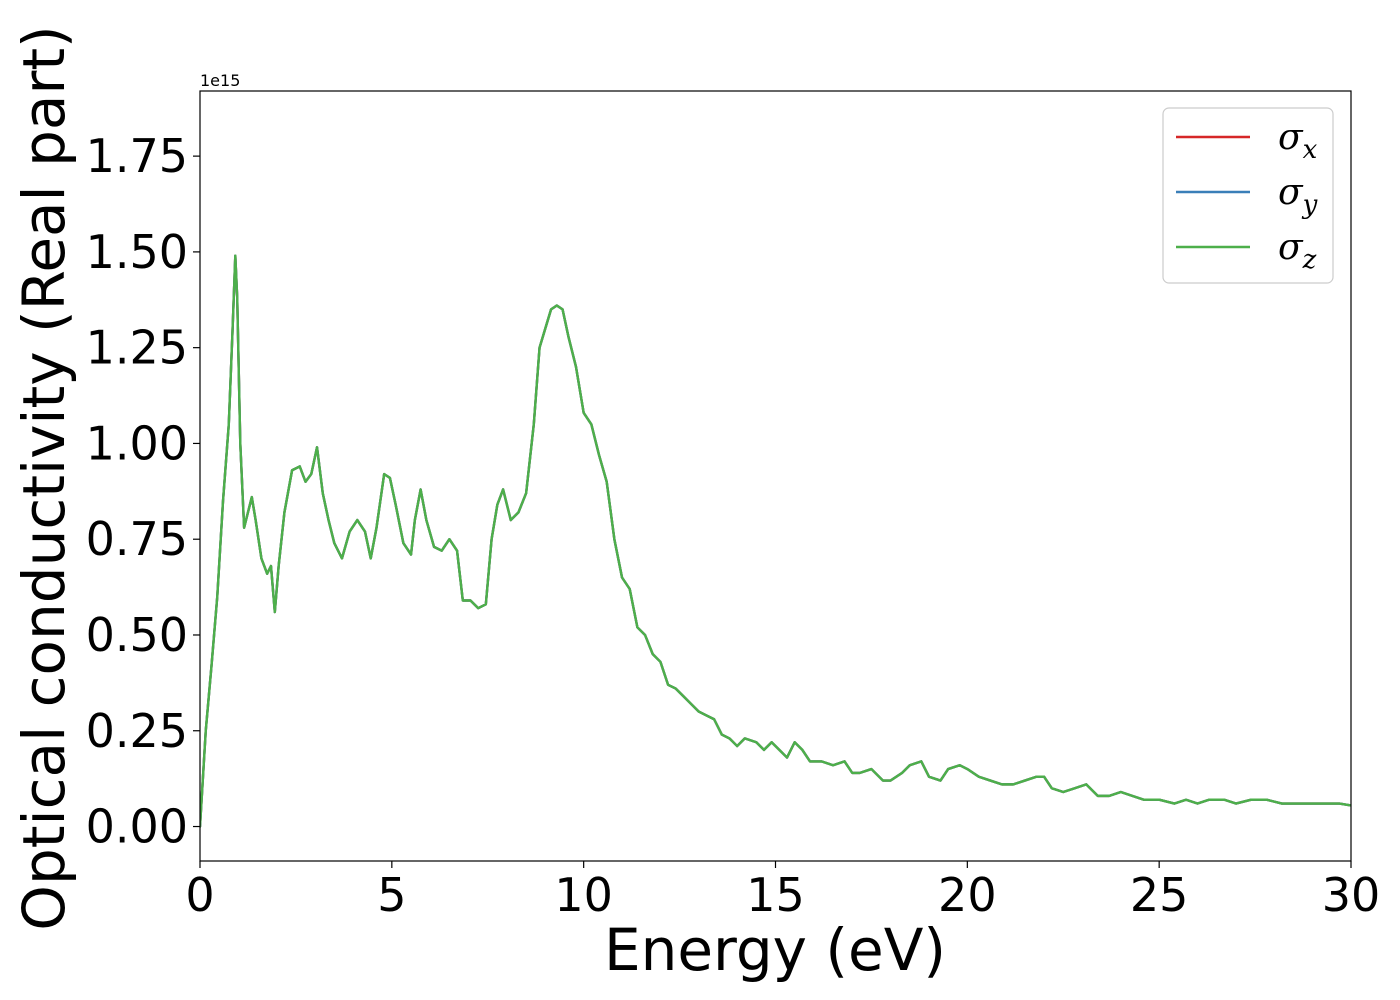  I want to click on y-tick-label: 1.00, so click(137, 443).